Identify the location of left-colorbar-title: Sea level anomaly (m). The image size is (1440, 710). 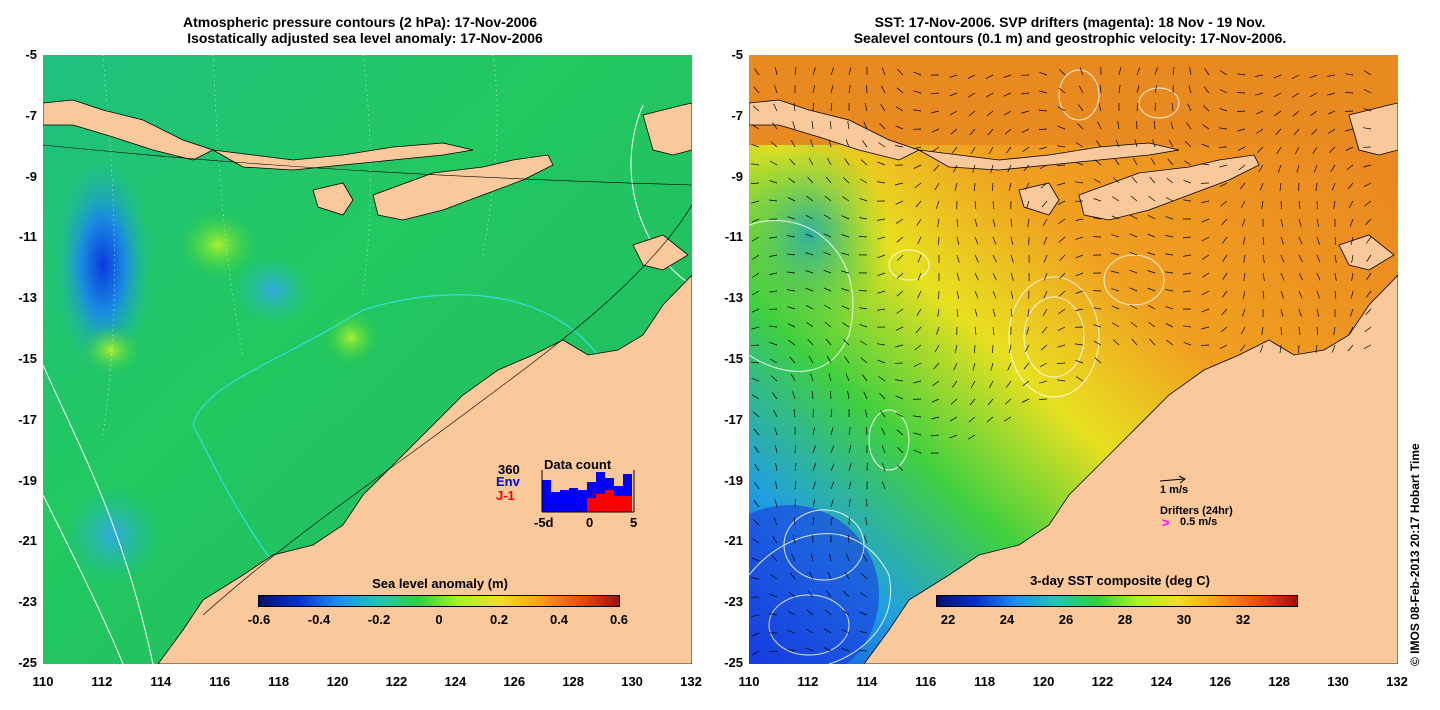
(440, 583).